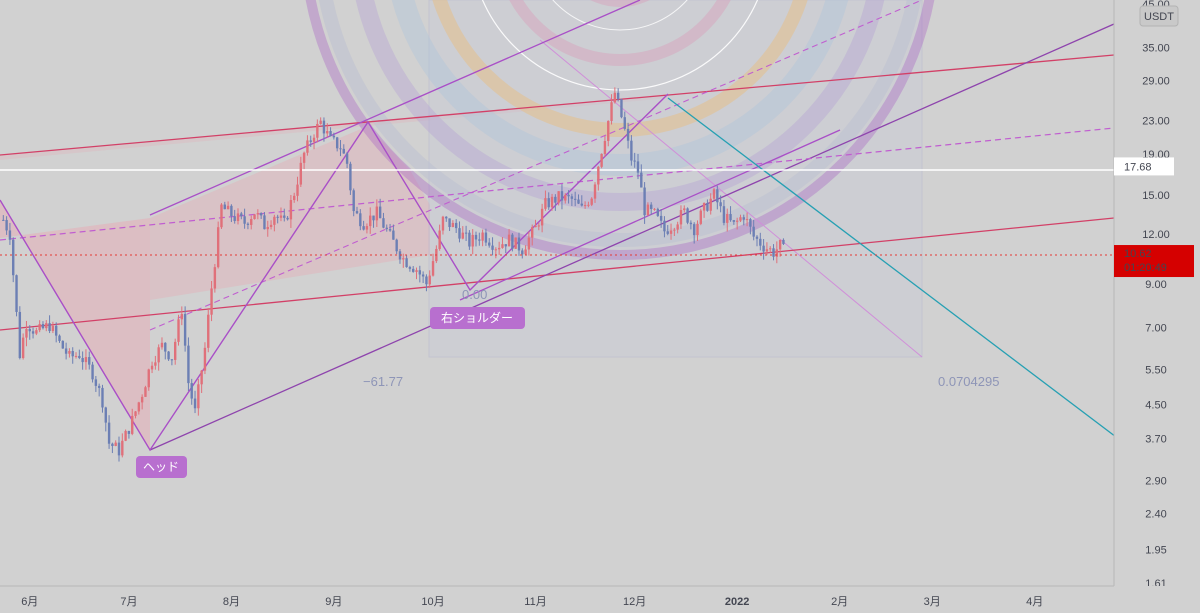  Describe the element at coordinates (1156, 122) in the screenshot. I see `y-tick-label: 23.00` at that location.